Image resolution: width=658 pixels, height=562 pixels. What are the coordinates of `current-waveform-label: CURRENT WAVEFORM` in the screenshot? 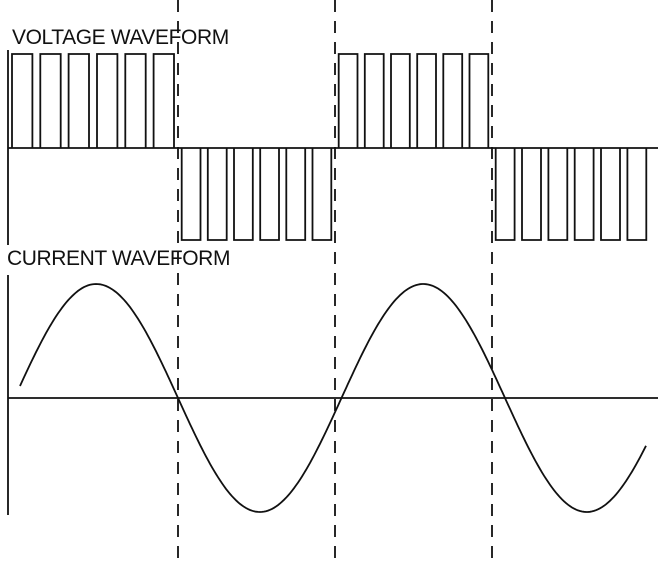 It's located at (119, 258).